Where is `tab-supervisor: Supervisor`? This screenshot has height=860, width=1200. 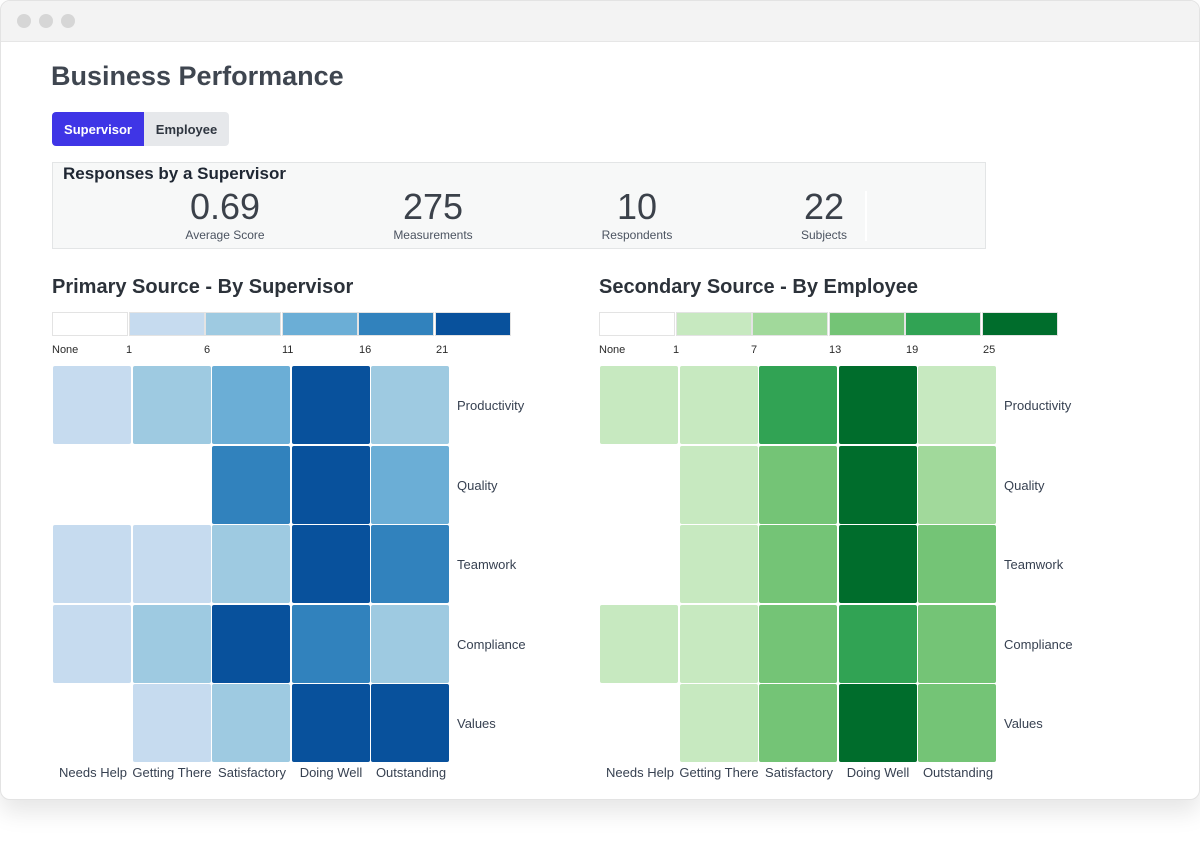
tab-supervisor: Supervisor is located at coordinates (98, 129).